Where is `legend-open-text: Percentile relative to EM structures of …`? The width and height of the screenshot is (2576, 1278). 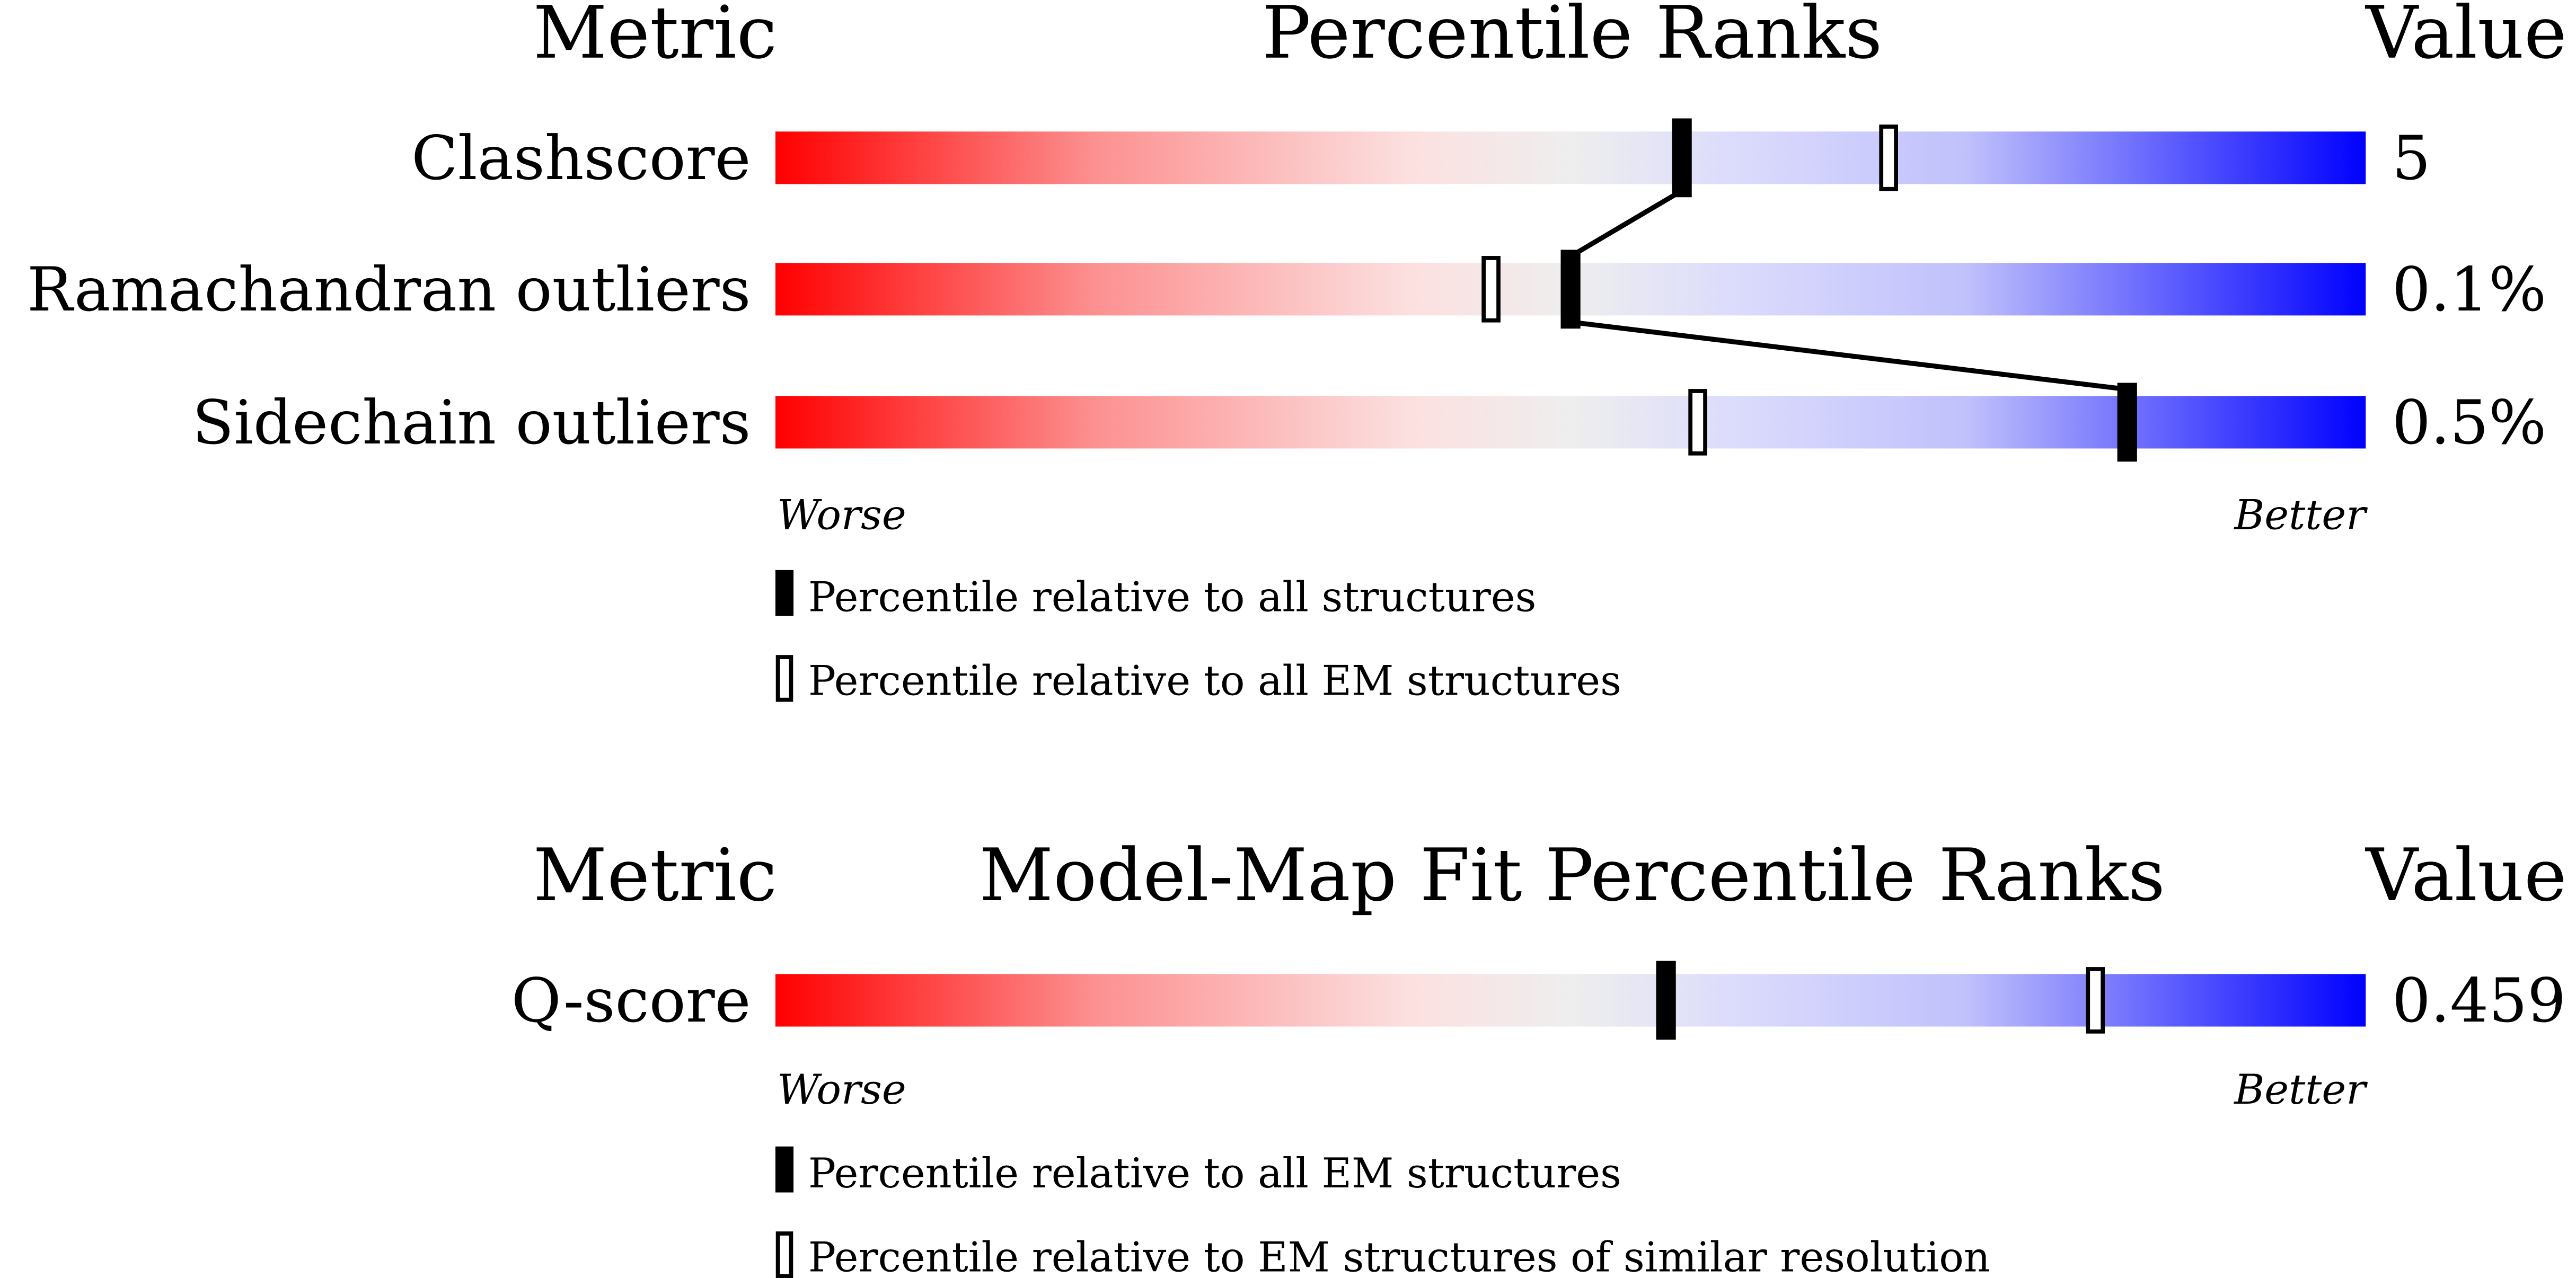
legend-open-text: Percentile relative to EM structures of … is located at coordinates (1399, 1255).